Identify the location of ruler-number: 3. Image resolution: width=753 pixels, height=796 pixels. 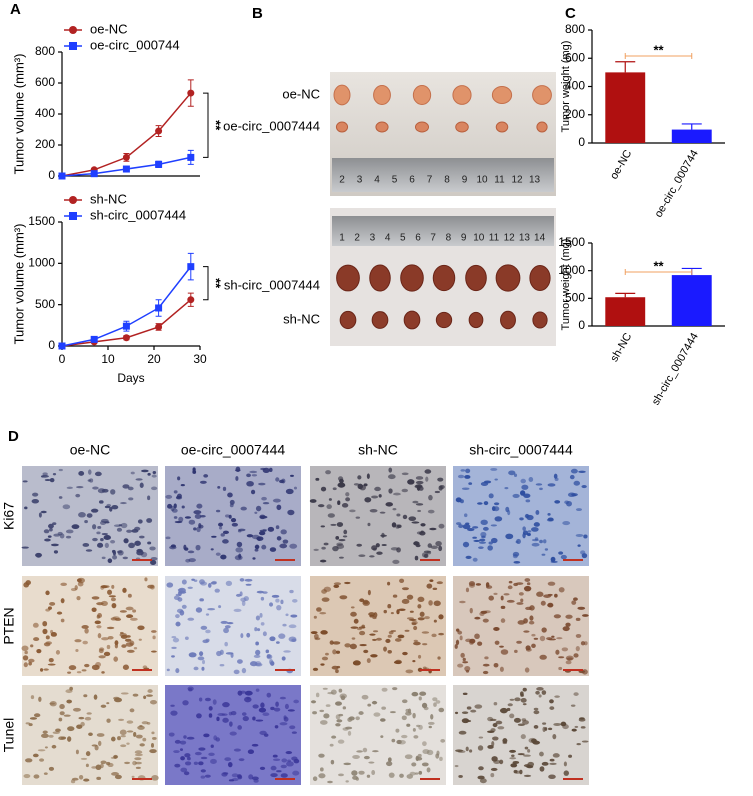
(360, 180).